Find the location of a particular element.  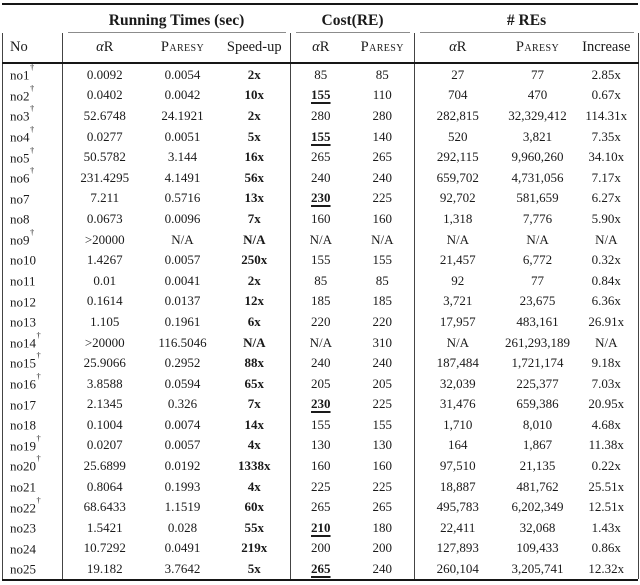

runtime-paresy-cell: 0.0491 is located at coordinates (182, 548).